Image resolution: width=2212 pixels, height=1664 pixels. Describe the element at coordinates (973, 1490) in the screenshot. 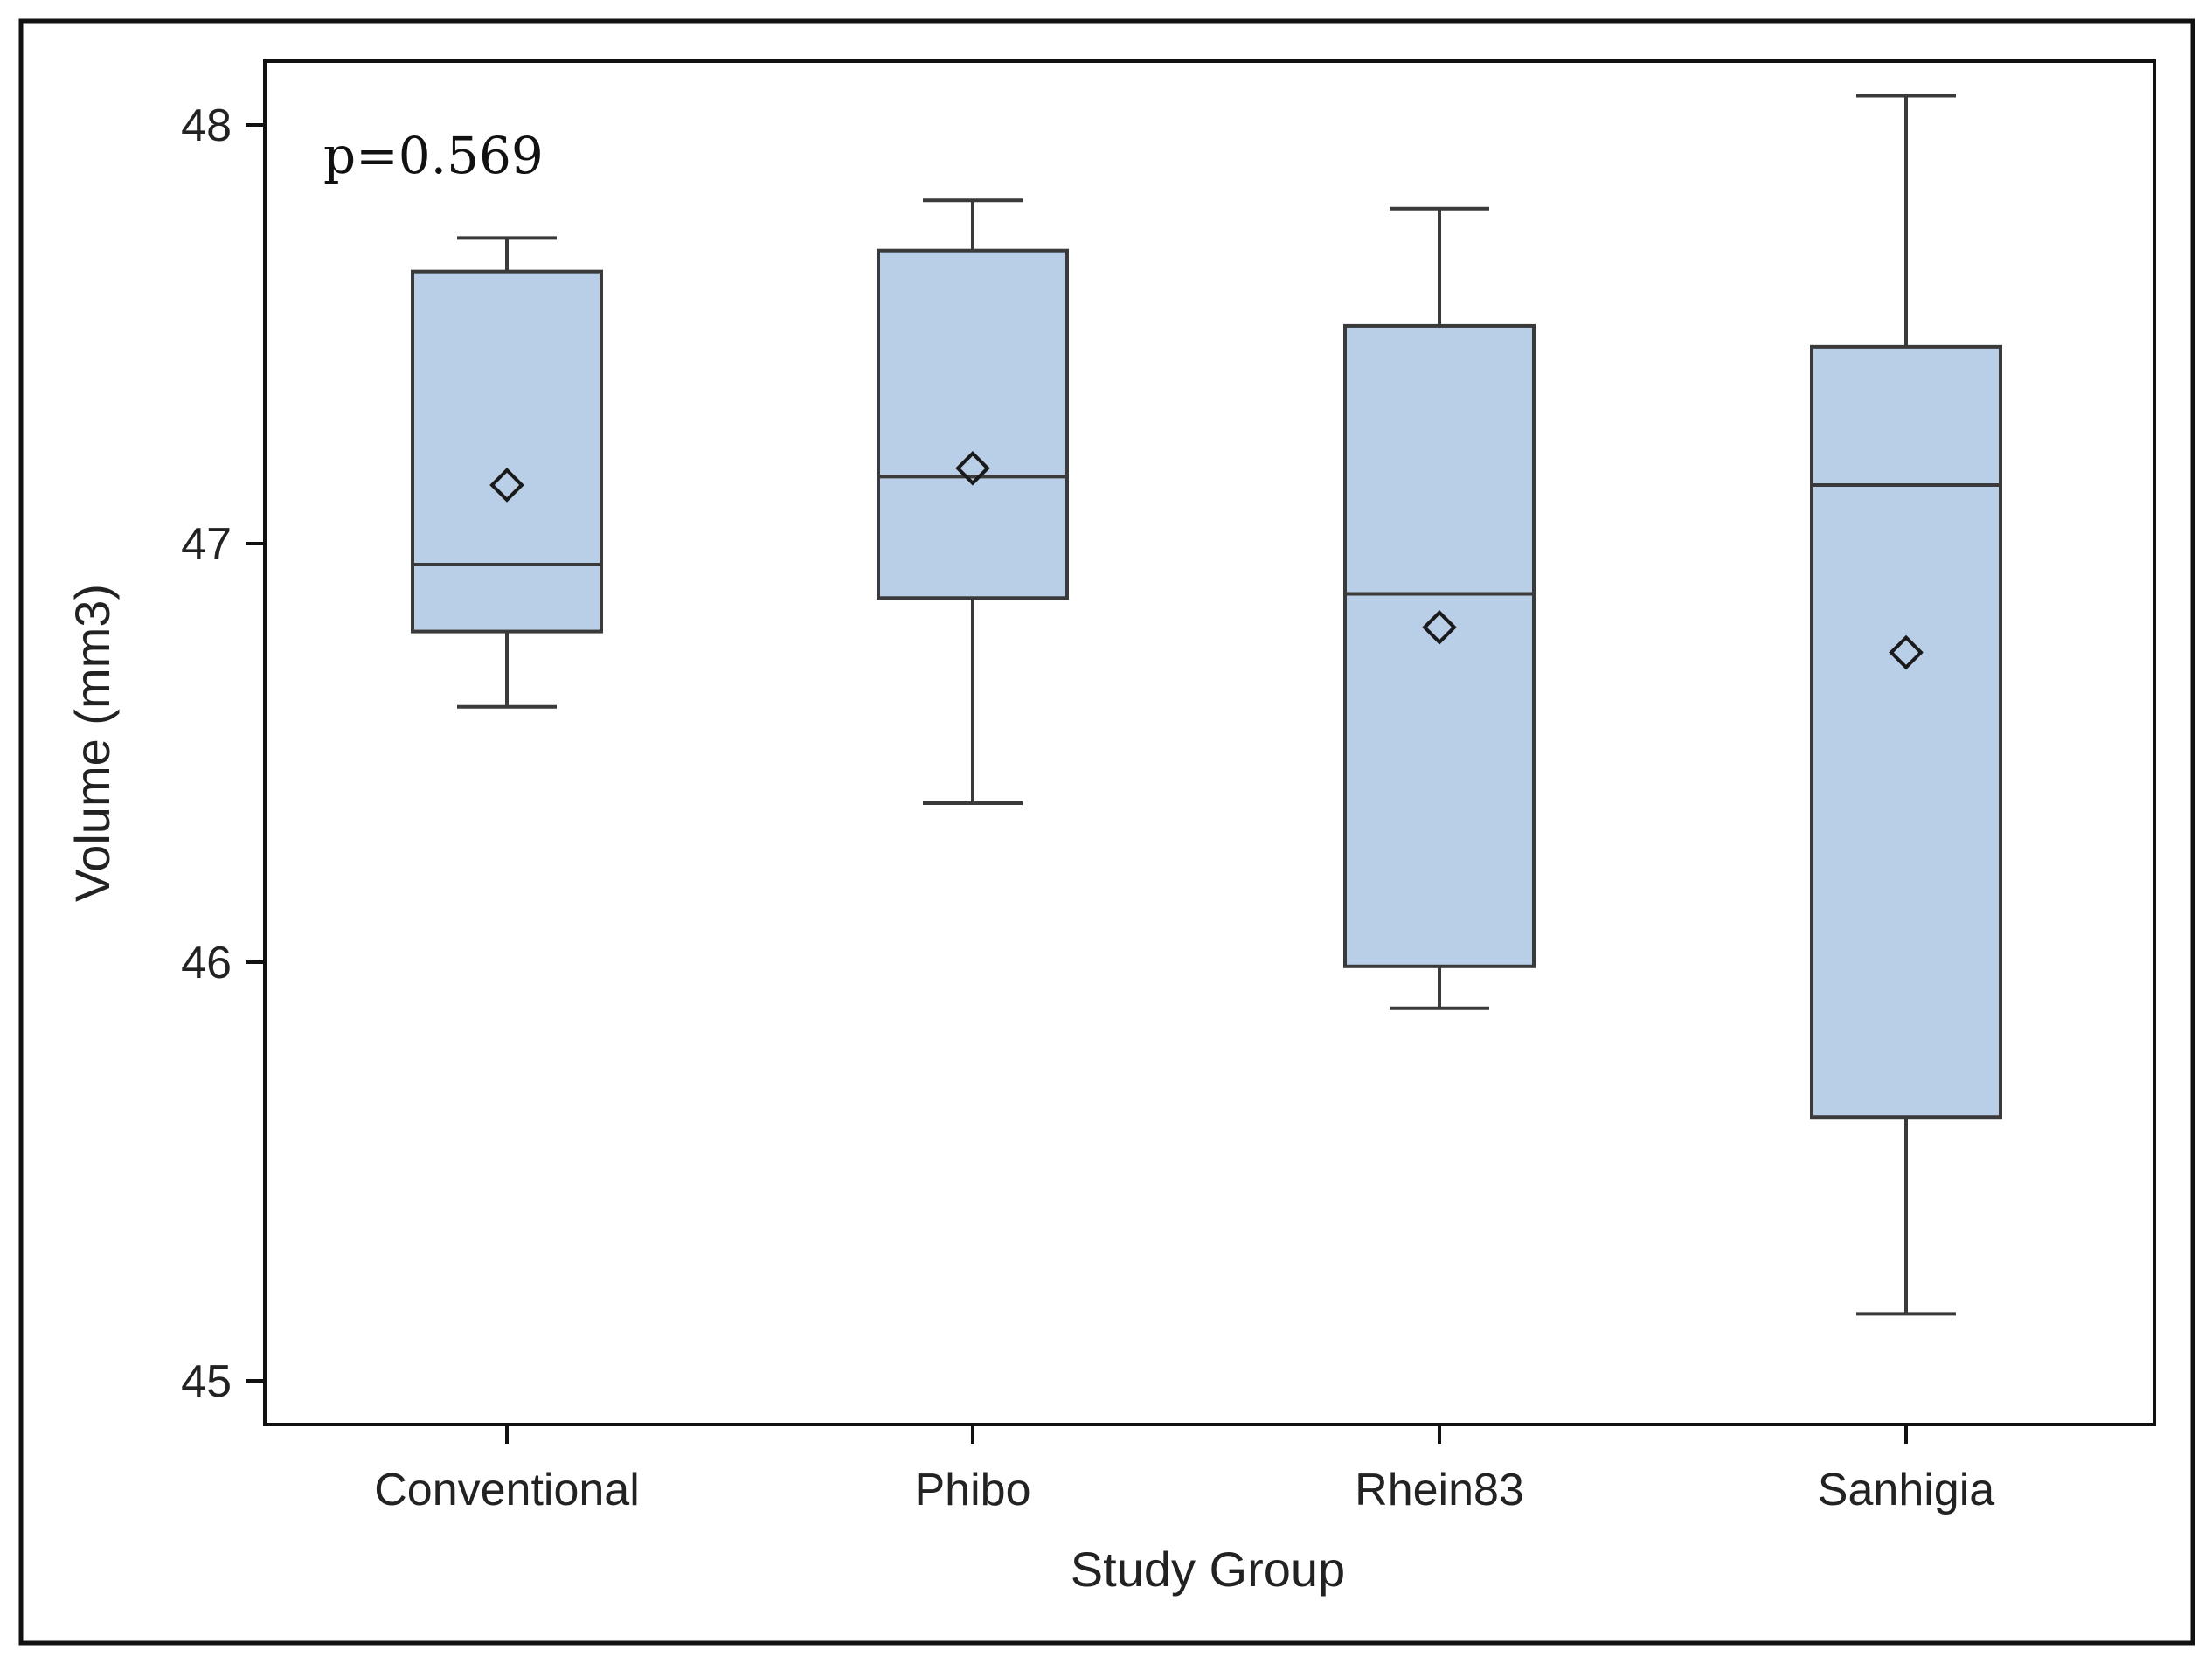

I see `x-tick-label-phibo: Phibo` at that location.